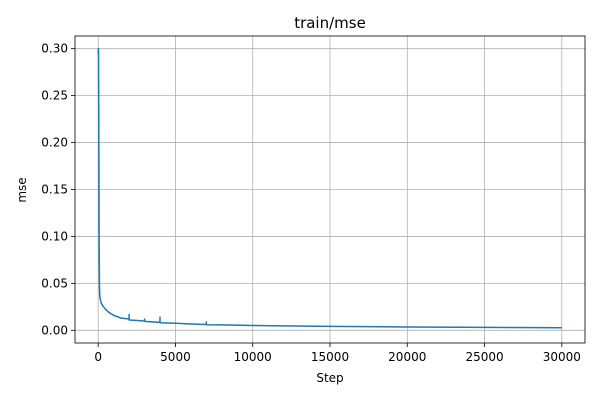 Image resolution: width=600 pixels, height=400 pixels. What do you see at coordinates (329, 378) in the screenshot?
I see `x-axis-label: Step` at bounding box center [329, 378].